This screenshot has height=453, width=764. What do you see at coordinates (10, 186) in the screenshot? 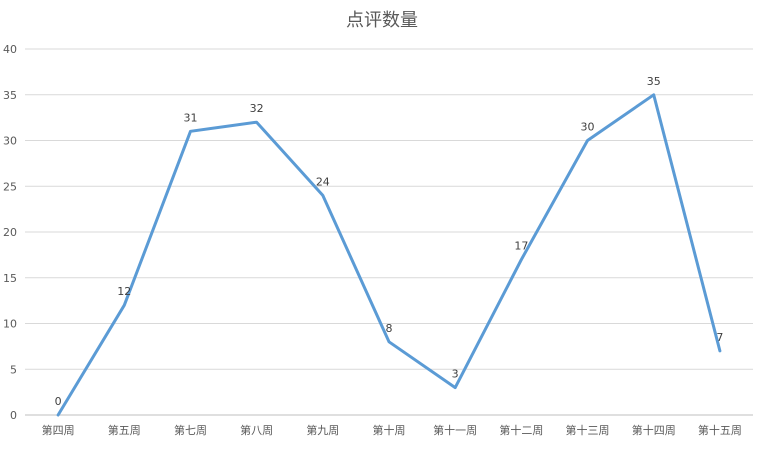
I see `y-tick-label: 25` at bounding box center [10, 186].